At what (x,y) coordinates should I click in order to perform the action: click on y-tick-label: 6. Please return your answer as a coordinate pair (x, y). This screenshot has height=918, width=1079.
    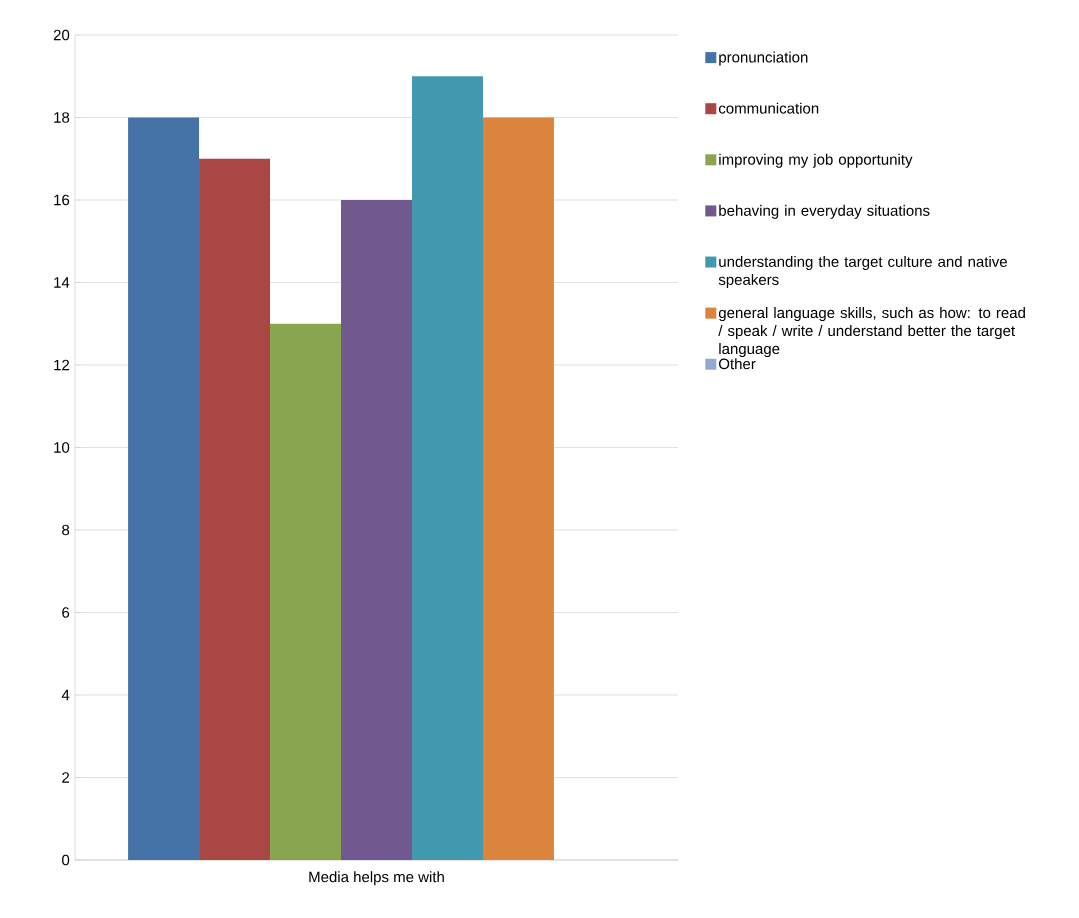
    Looking at the image, I should click on (66, 612).